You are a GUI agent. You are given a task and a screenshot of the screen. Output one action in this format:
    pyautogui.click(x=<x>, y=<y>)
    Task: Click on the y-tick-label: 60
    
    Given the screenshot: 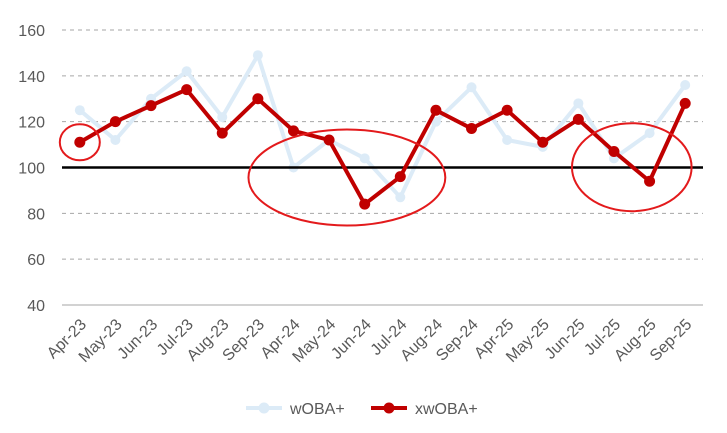 What is the action you would take?
    pyautogui.click(x=36, y=260)
    